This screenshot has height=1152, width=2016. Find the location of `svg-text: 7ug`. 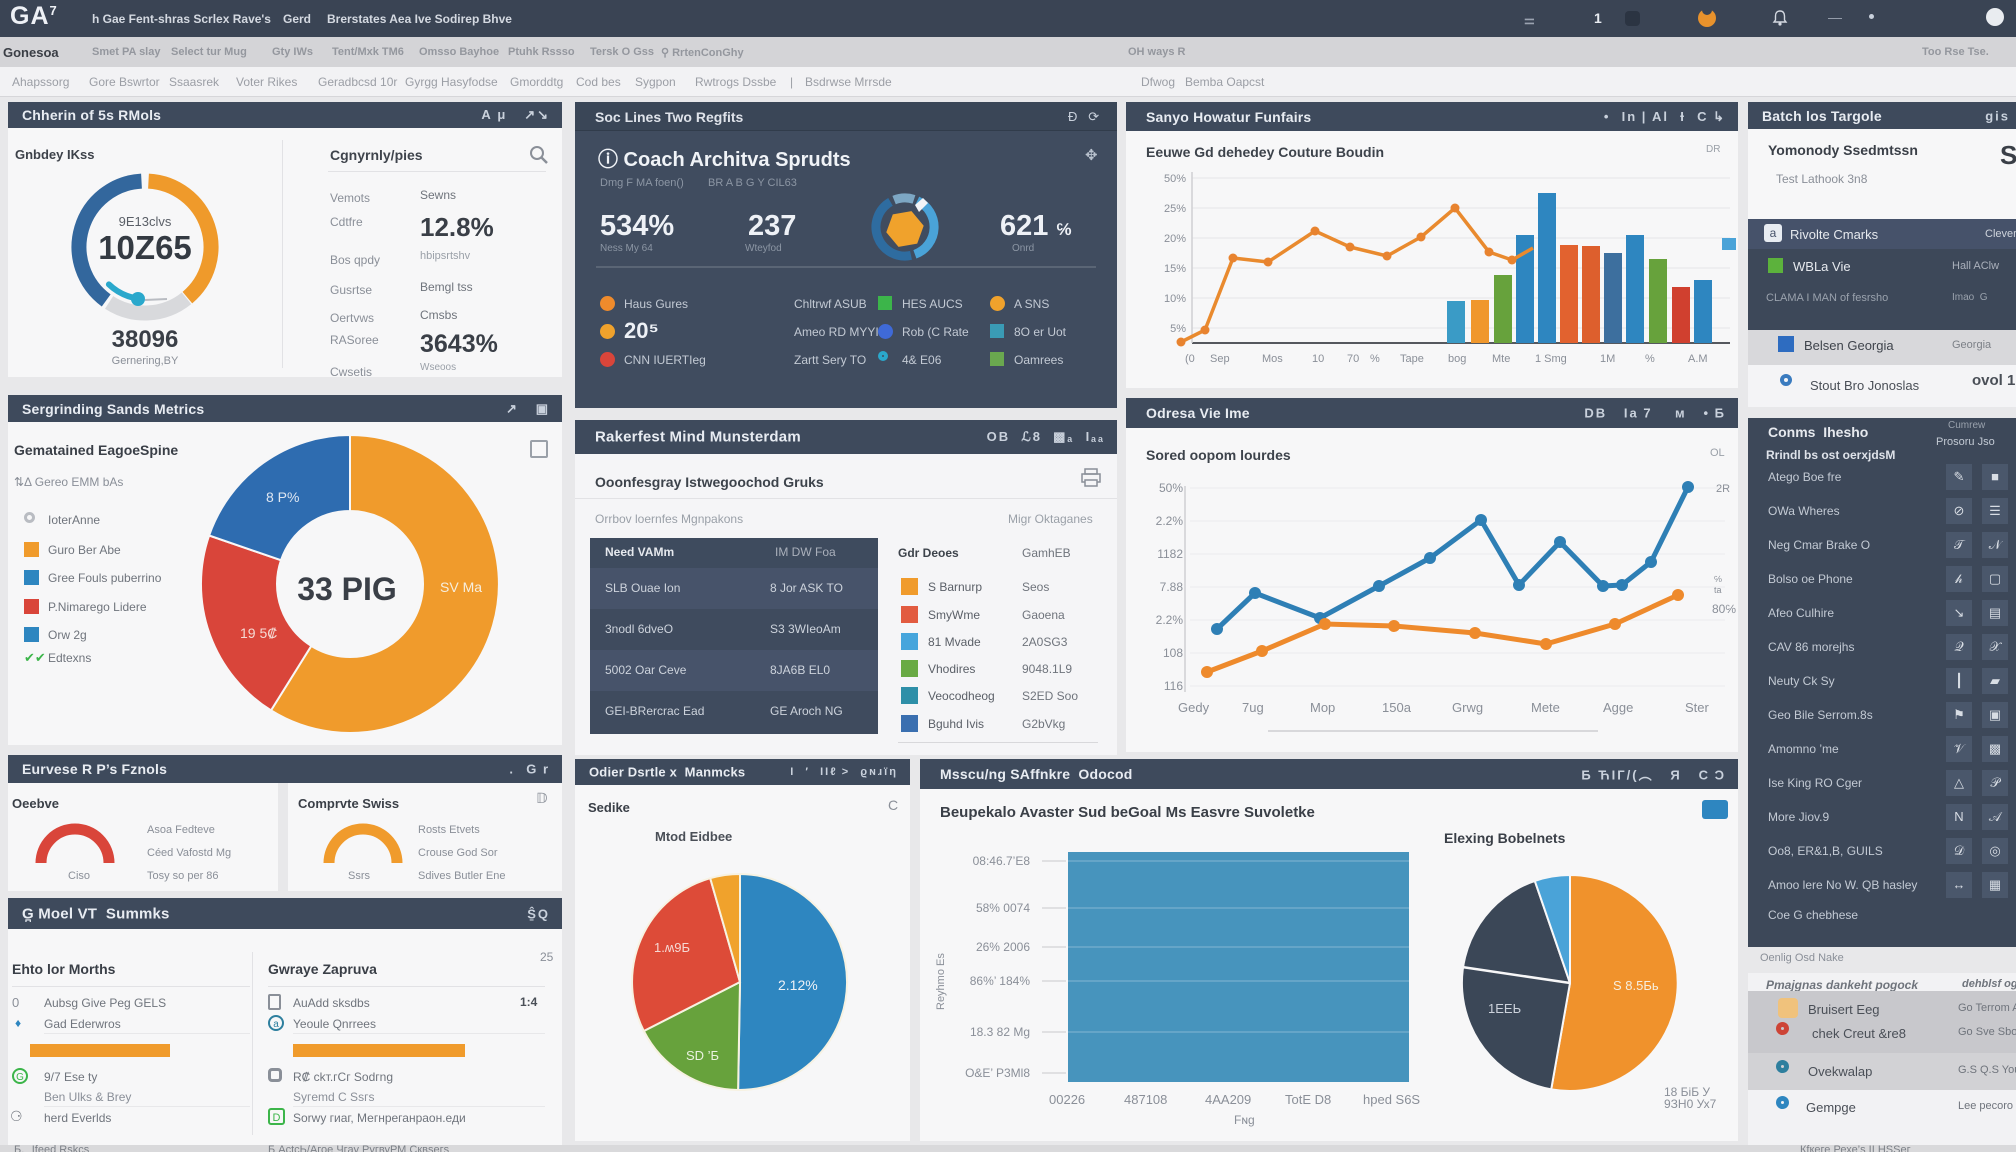

svg-text: 7ug is located at coordinates (1253, 707).